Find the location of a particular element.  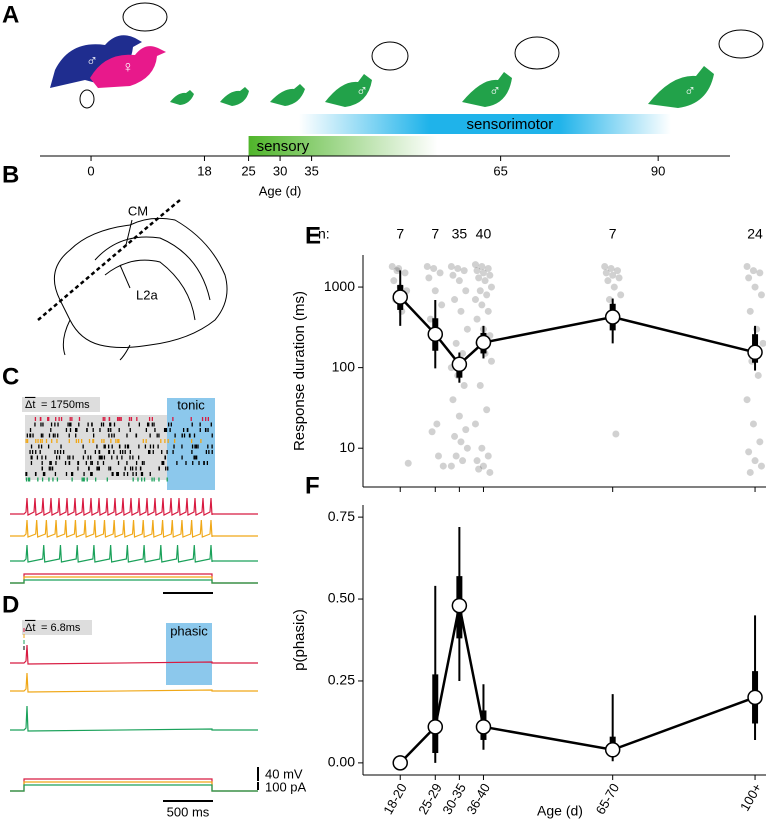

x-tick-label: 65 is located at coordinates (500, 170).